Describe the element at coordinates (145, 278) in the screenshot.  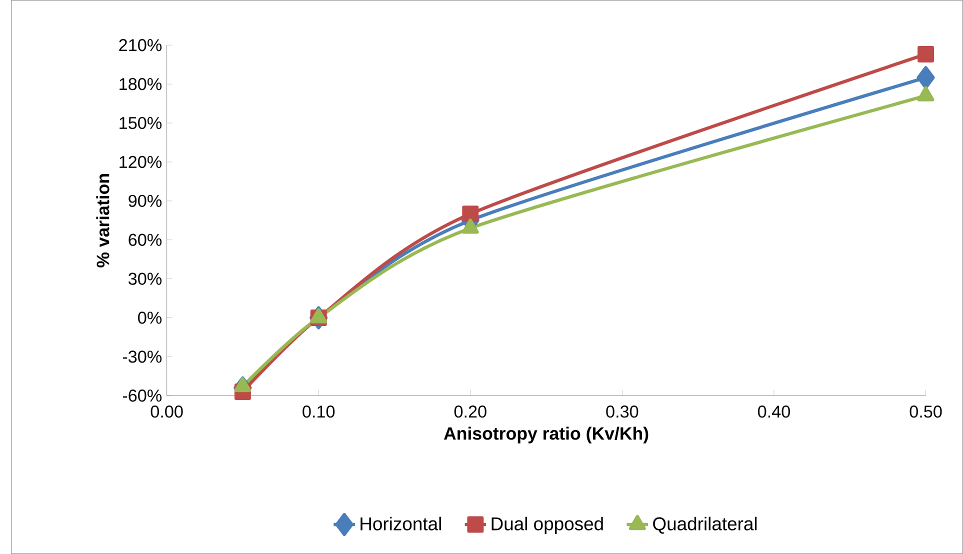
I see `y-tick-label: 30%` at that location.